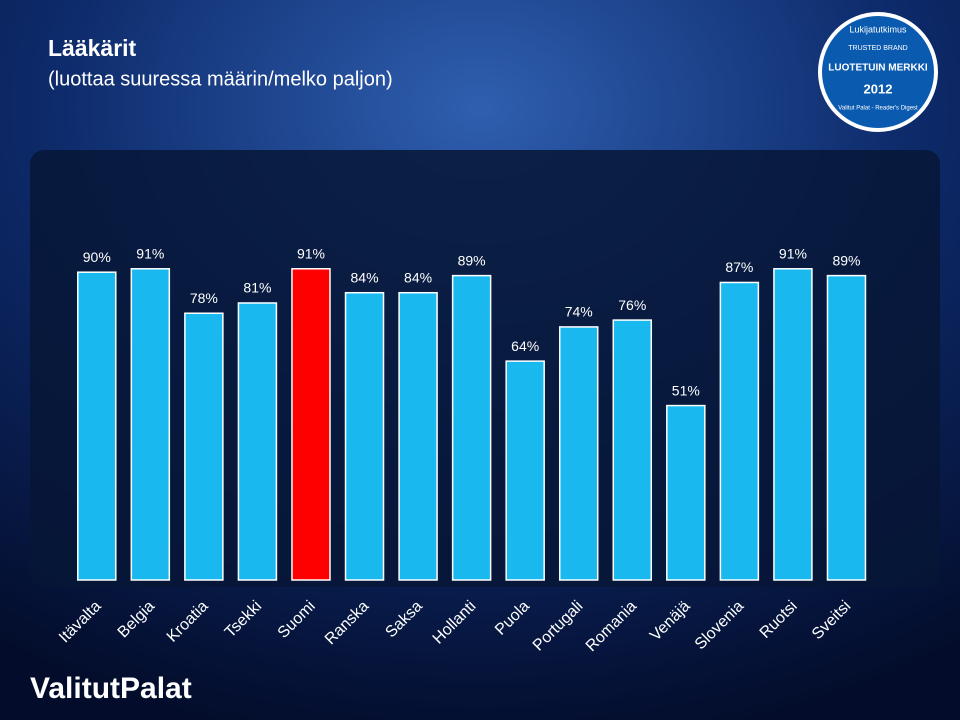  What do you see at coordinates (878, 109) in the screenshot?
I see `badge-bottom: Valitut Palat - Reader's Digest` at bounding box center [878, 109].